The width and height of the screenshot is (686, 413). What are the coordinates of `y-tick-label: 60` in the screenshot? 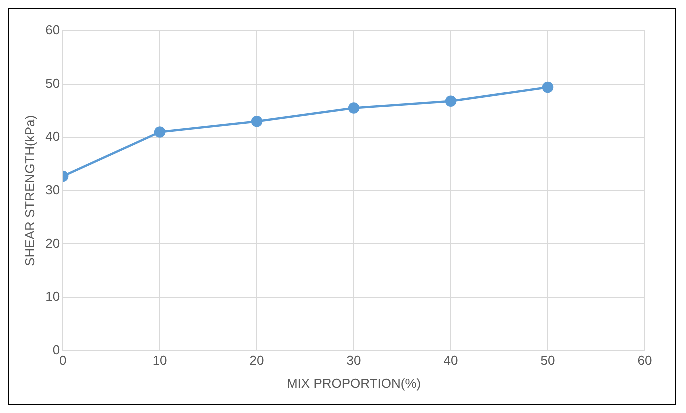 It's located at (53, 30).